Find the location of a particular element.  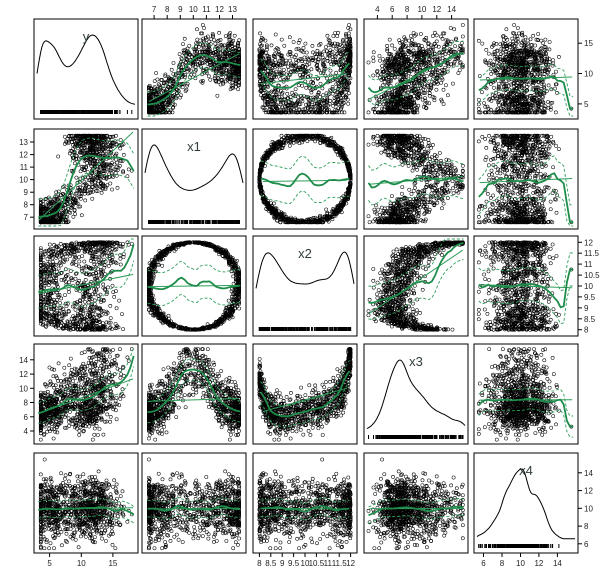

panel-y-vs-x2 is located at coordinates (305, 69).